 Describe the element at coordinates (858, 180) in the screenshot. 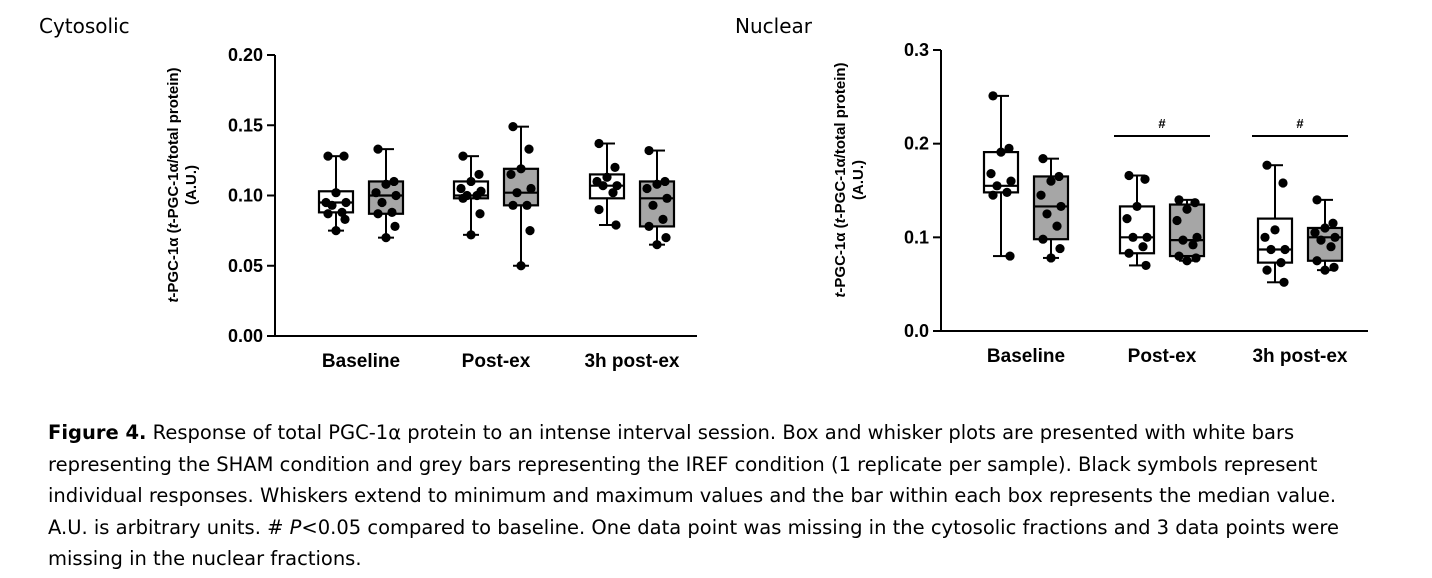

I see `y-axis-label-line-2: (A.U.)` at that location.